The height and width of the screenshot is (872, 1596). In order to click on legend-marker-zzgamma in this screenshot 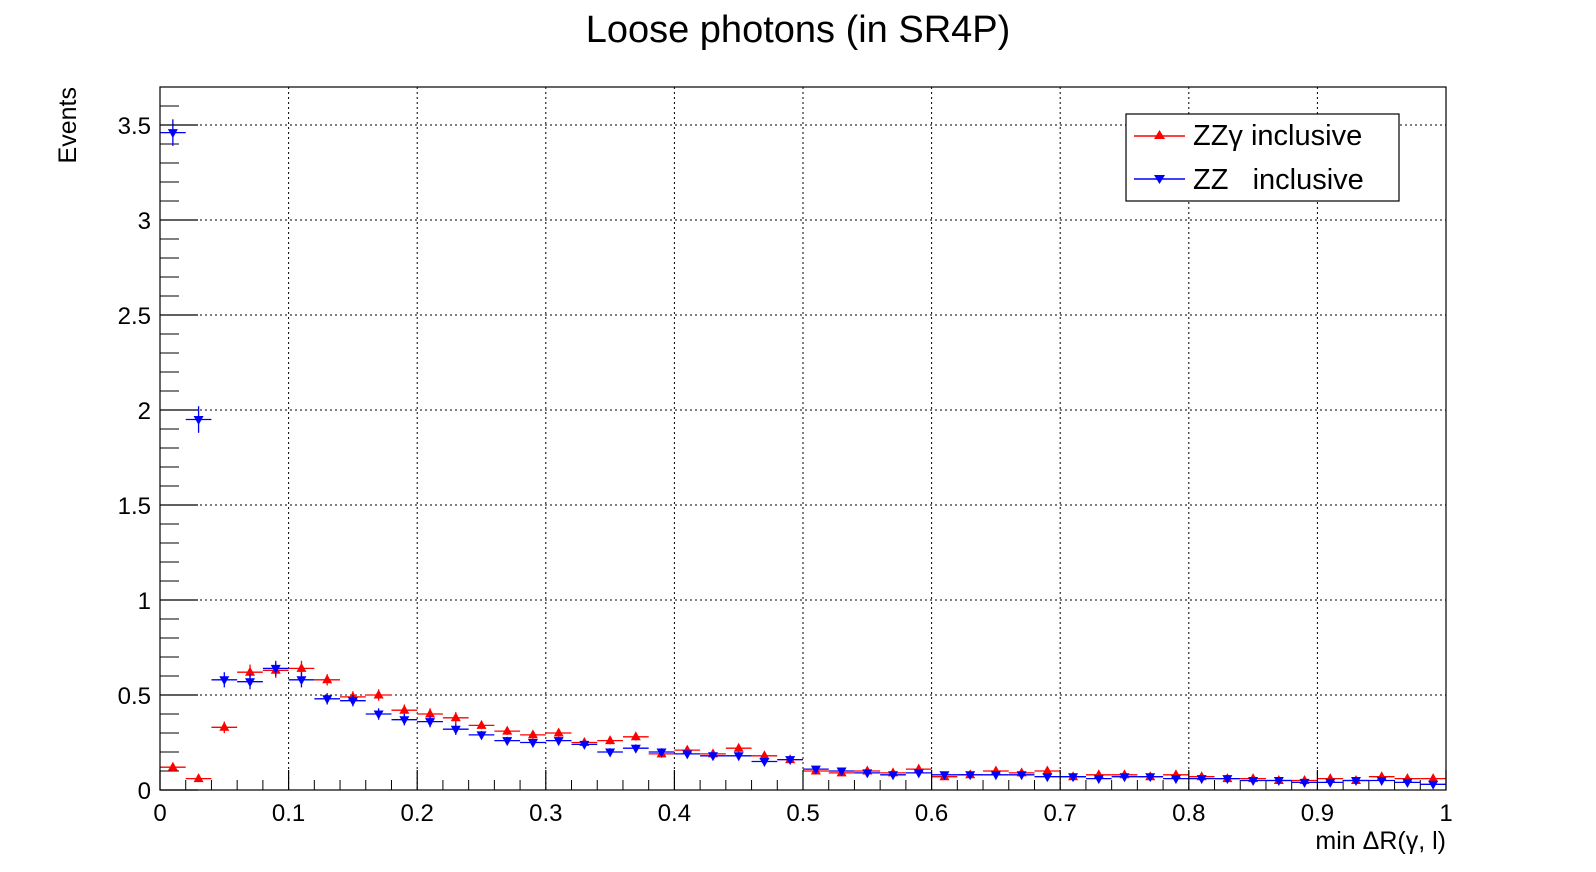, I will do `click(1159, 134)`.